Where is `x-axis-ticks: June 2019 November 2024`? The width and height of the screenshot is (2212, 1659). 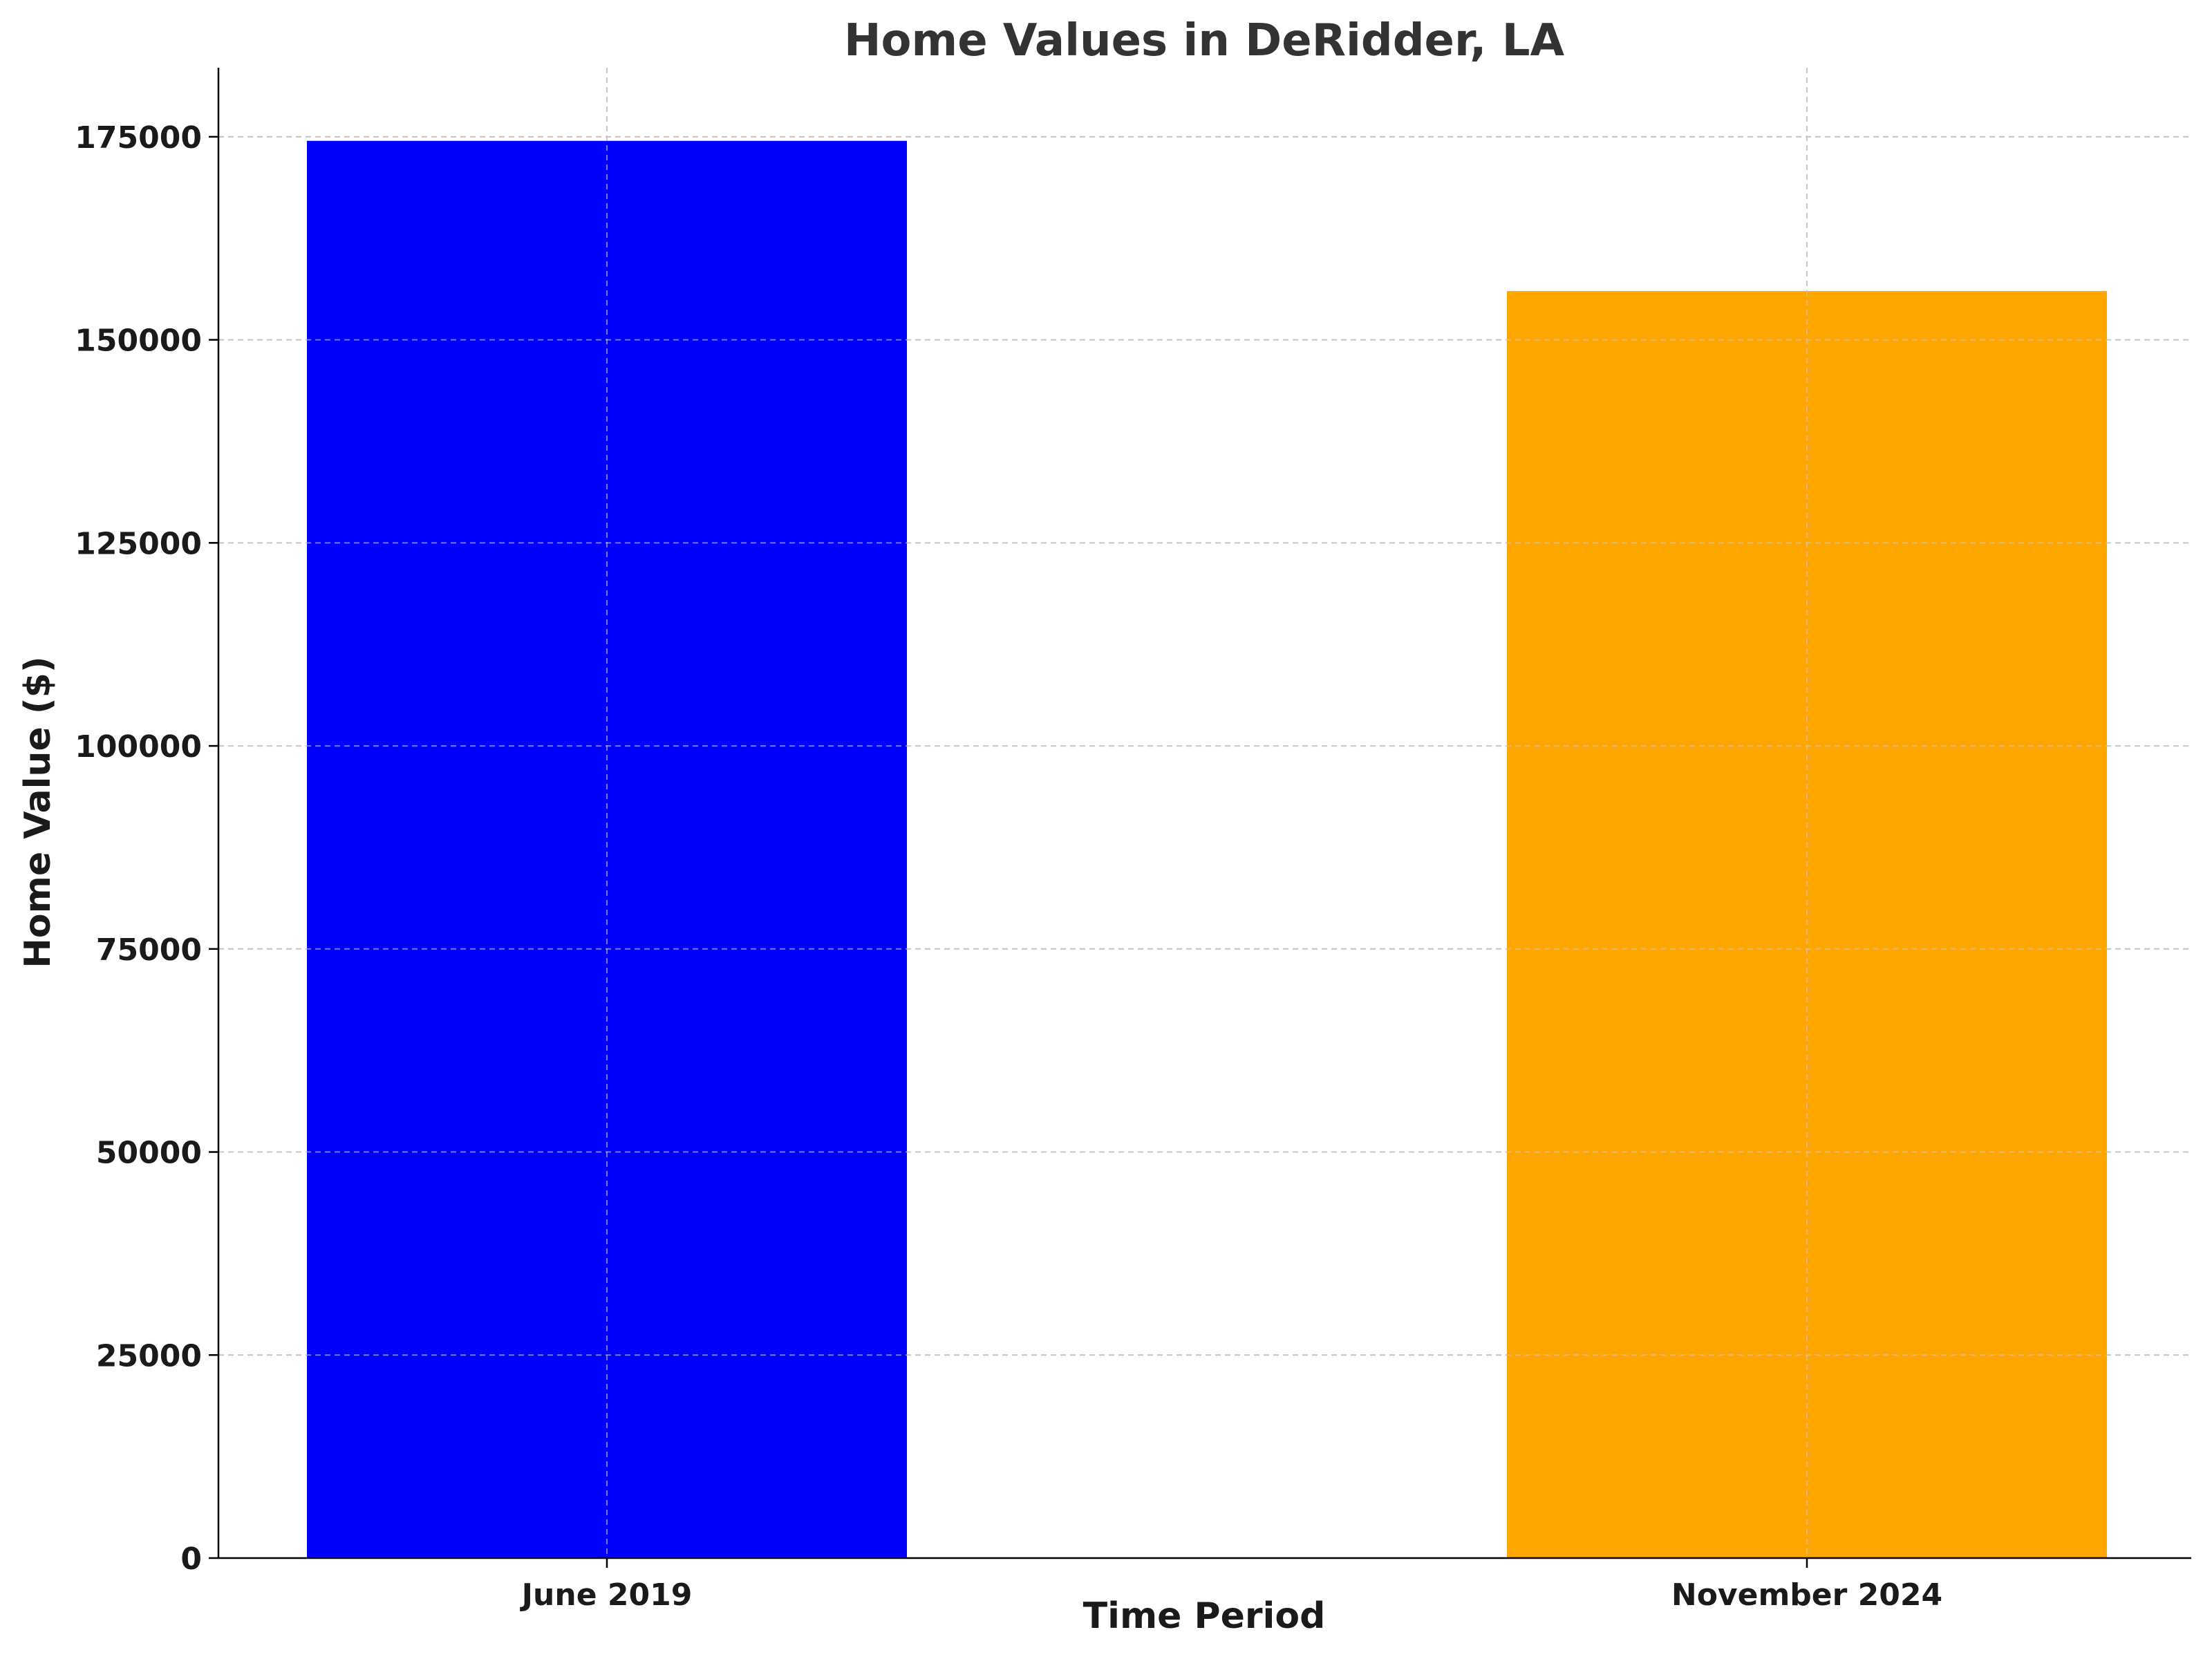 x-axis-ticks: June 2019 November 2024 is located at coordinates (1231, 1586).